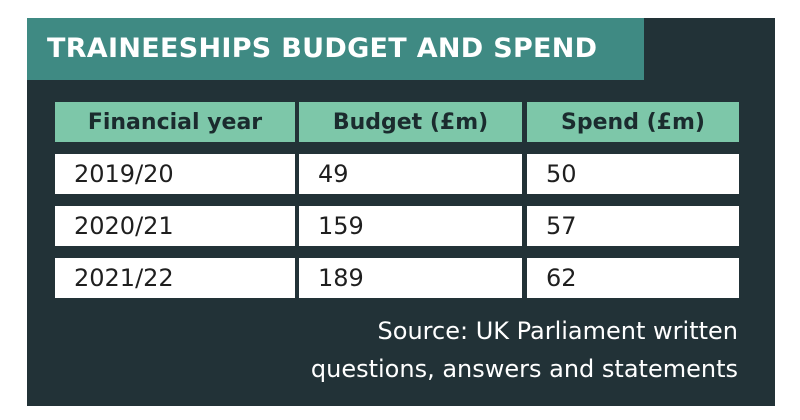  I want to click on source-line-2: questions, answers and statements, so click(524, 369).